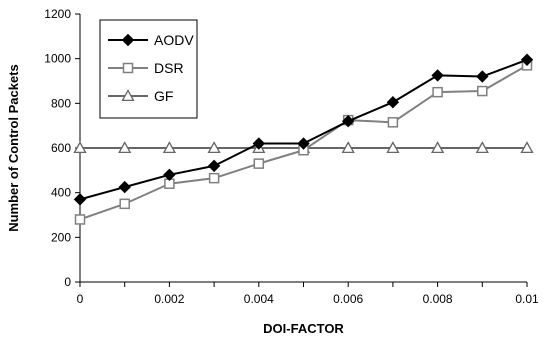 The height and width of the screenshot is (345, 545). What do you see at coordinates (438, 299) in the screenshot?
I see `x-tick-label: 0.008` at bounding box center [438, 299].